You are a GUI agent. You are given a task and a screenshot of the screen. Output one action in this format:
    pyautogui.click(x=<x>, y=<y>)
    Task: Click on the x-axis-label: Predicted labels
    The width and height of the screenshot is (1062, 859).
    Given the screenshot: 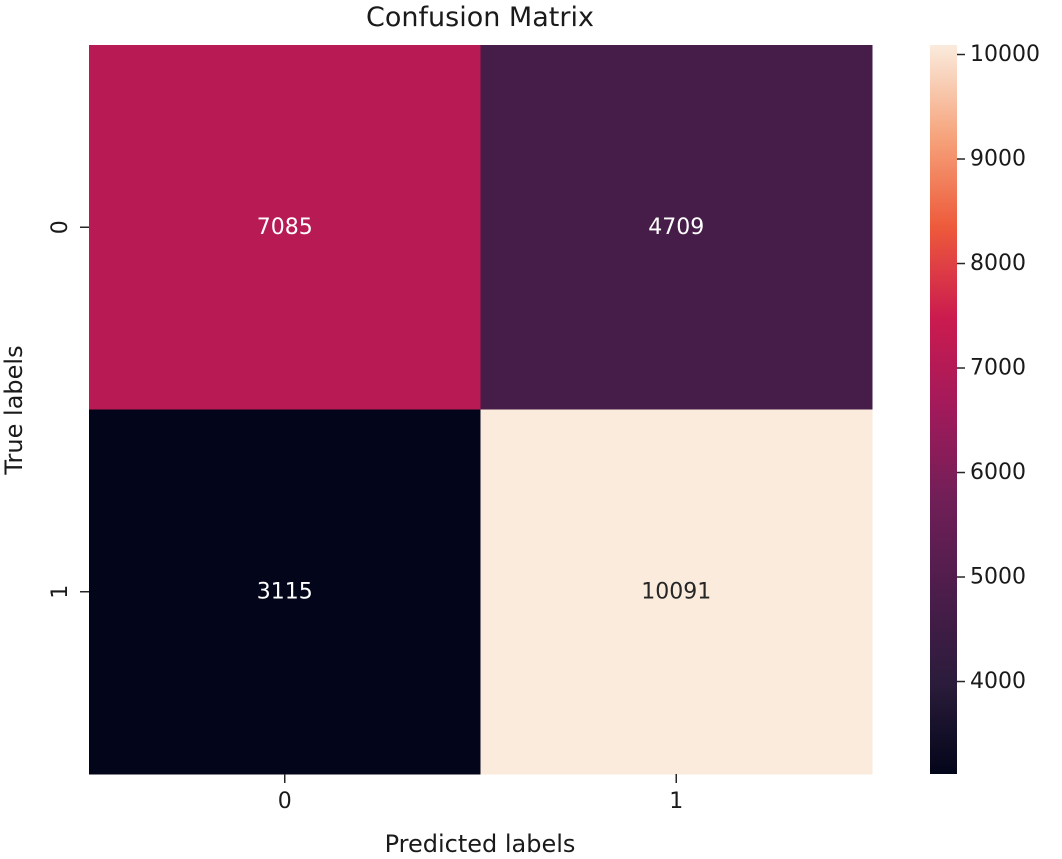 What is the action you would take?
    pyautogui.click(x=480, y=842)
    